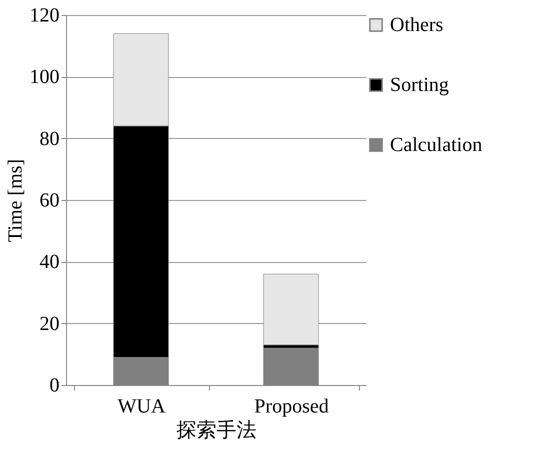  What do you see at coordinates (419, 85) in the screenshot?
I see `legend-label: Sorting` at bounding box center [419, 85].